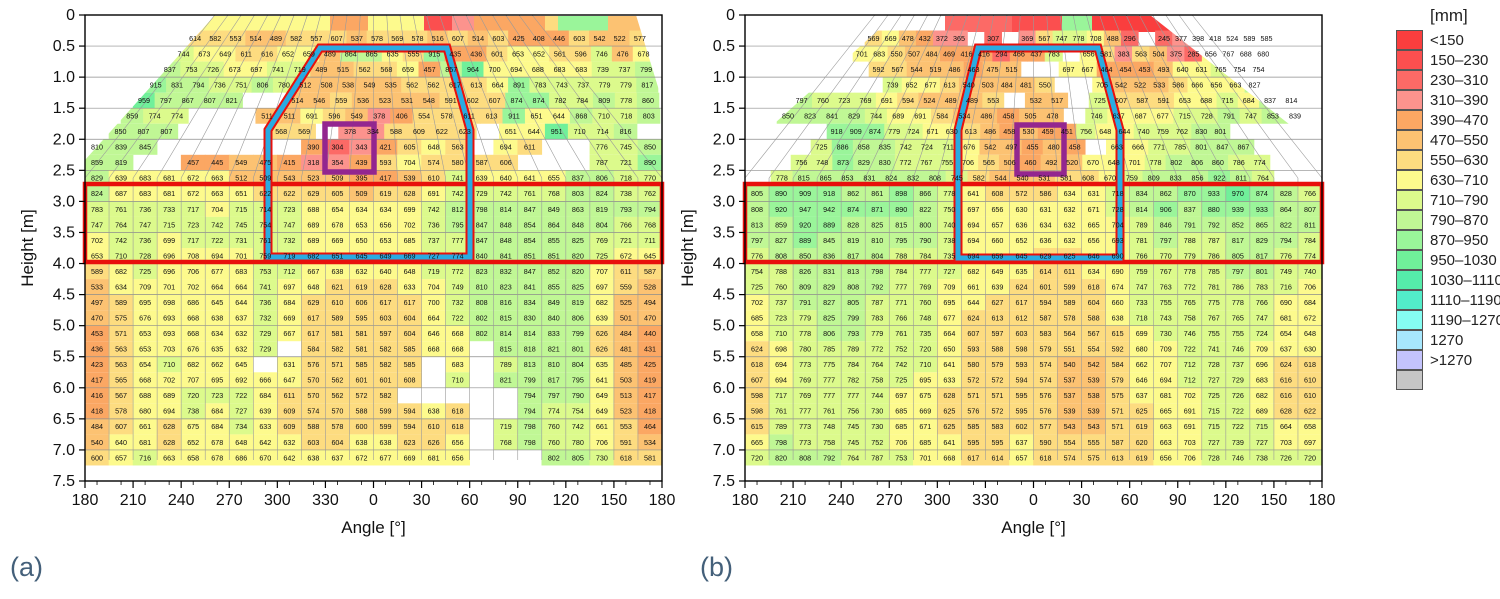  I want to click on cell-value: 553, so click(236, 38).